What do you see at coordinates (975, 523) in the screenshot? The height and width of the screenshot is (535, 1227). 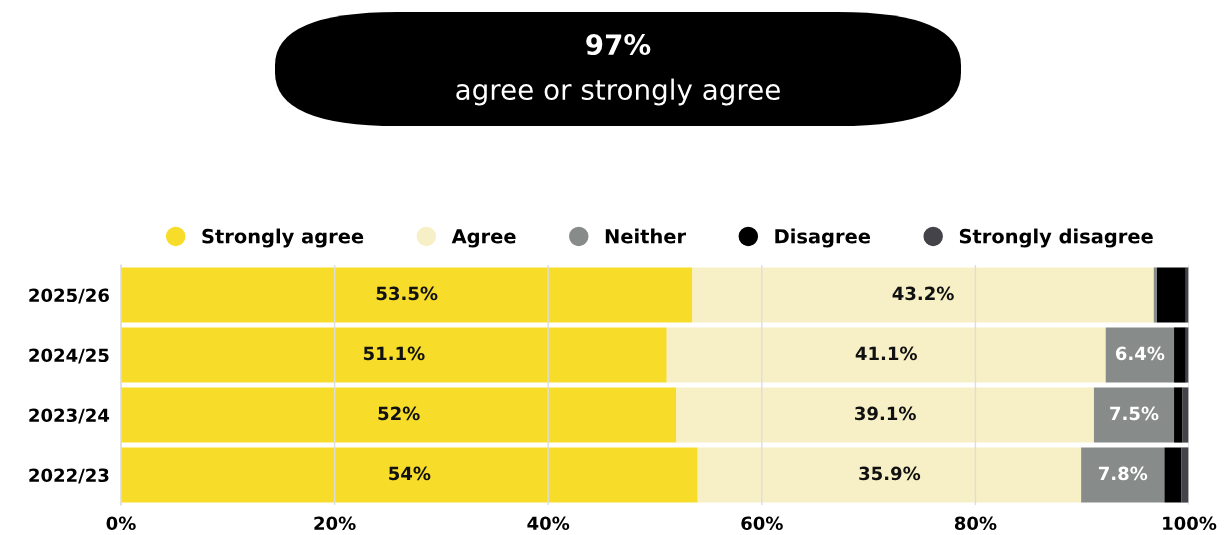 I see `x-tick-label: 80%` at bounding box center [975, 523].